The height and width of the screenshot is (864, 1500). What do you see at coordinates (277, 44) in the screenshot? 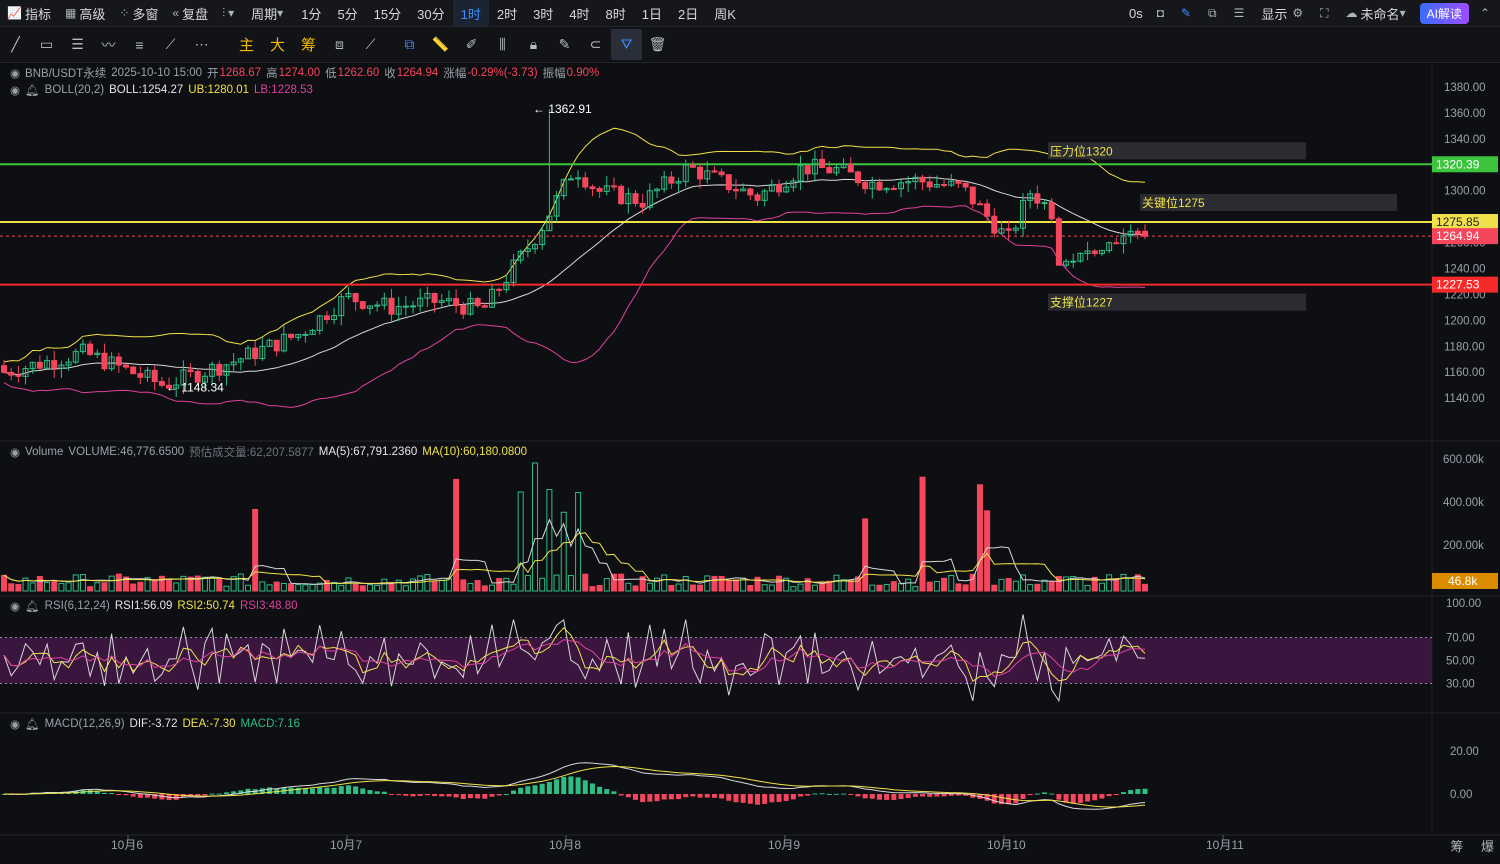
I see `big-order-button: 大` at bounding box center [277, 44].